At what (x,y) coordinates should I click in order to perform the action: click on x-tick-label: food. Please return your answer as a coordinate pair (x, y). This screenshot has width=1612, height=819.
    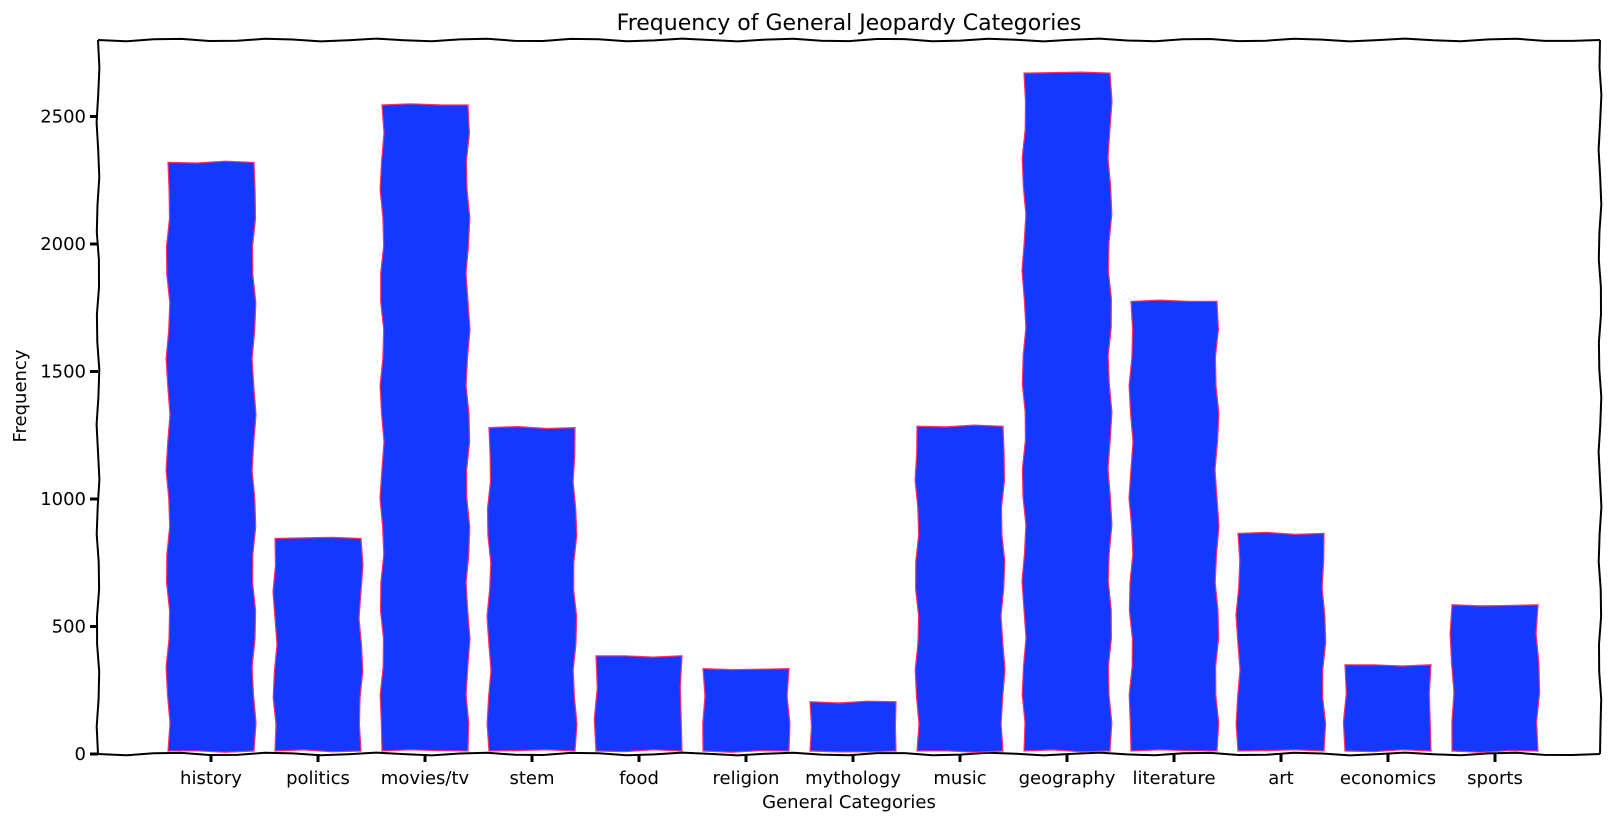
    Looking at the image, I should click on (639, 778).